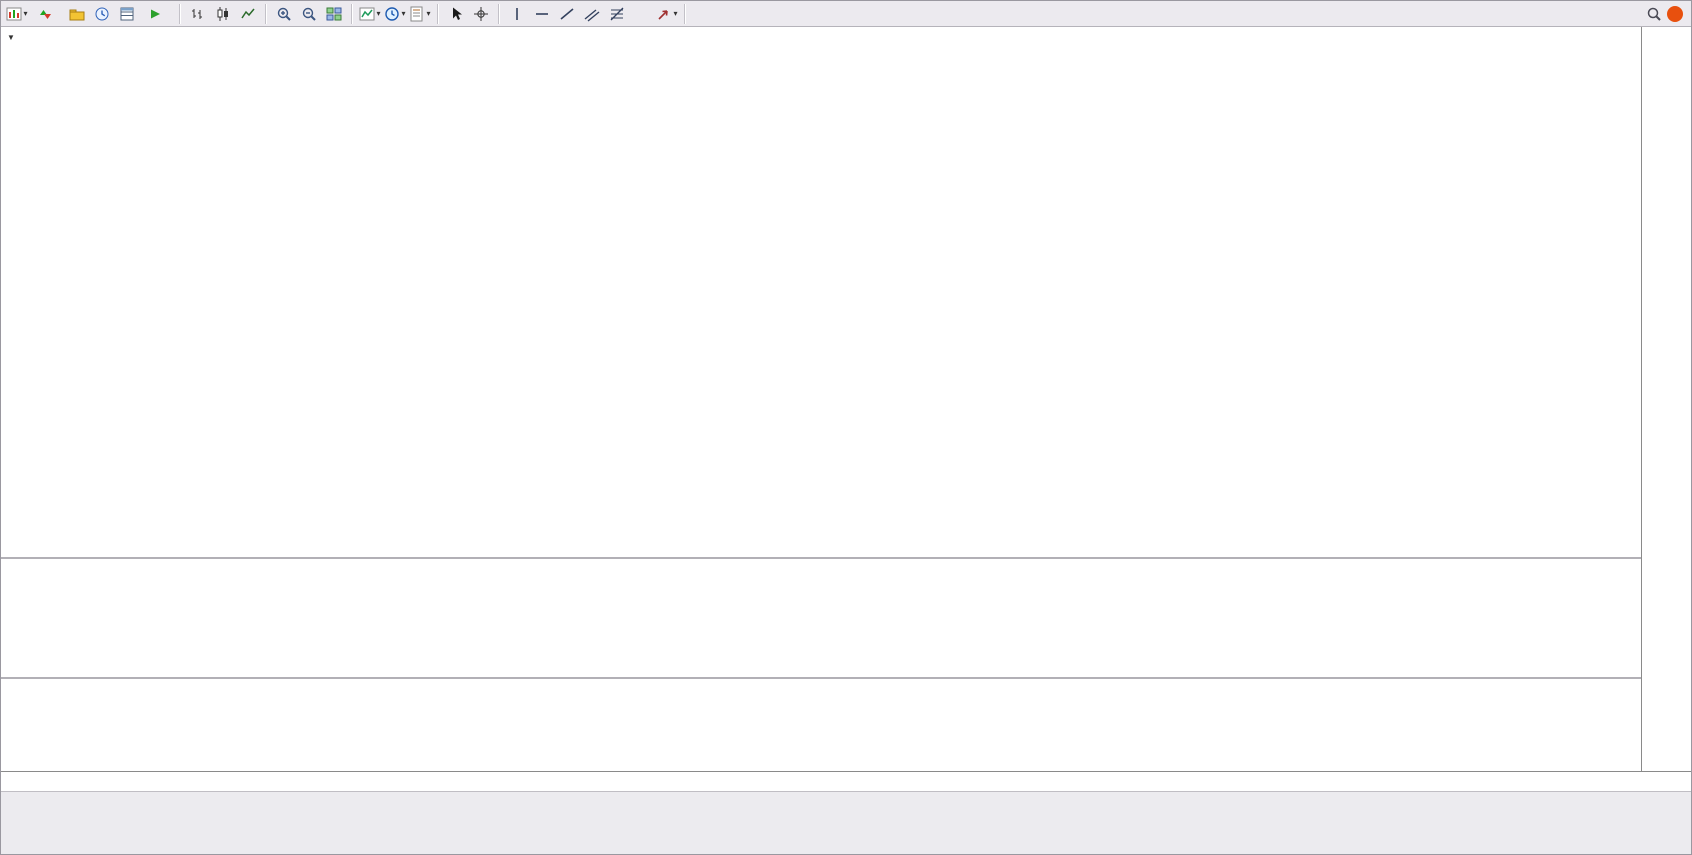  I want to click on navigator-button, so click(127, 14).